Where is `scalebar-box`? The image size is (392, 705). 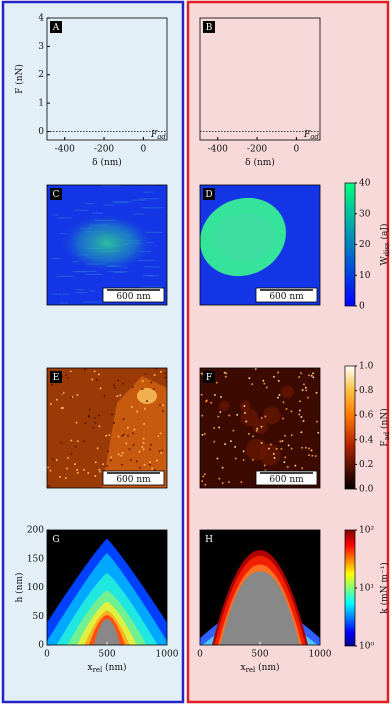 scalebar-box is located at coordinates (133, 295).